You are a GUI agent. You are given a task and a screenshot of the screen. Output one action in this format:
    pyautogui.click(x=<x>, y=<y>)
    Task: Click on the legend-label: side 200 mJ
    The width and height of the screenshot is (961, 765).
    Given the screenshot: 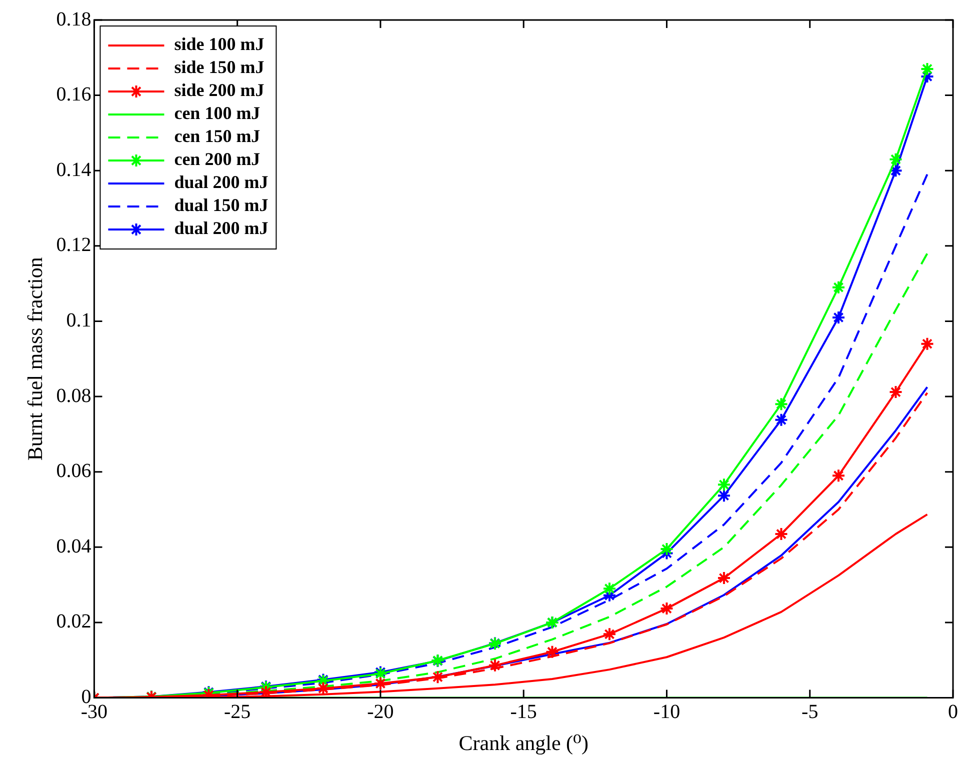 What is the action you would take?
    pyautogui.click(x=219, y=90)
    